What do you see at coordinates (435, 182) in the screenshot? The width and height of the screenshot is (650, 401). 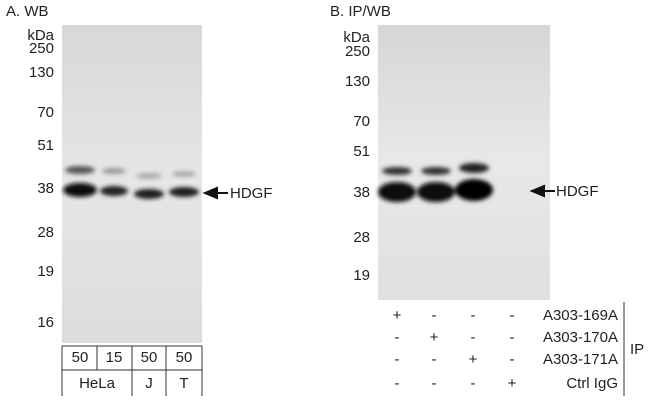 I see `bands-b` at bounding box center [435, 182].